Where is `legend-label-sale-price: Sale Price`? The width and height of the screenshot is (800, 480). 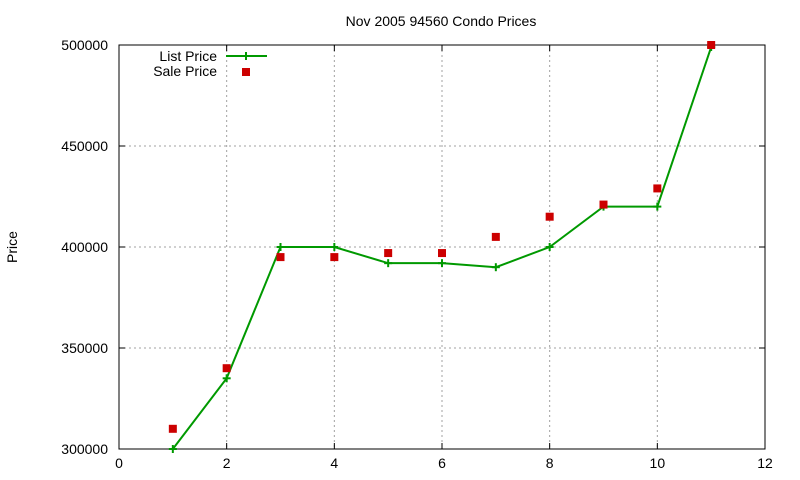
legend-label-sale-price: Sale Price is located at coordinates (185, 71).